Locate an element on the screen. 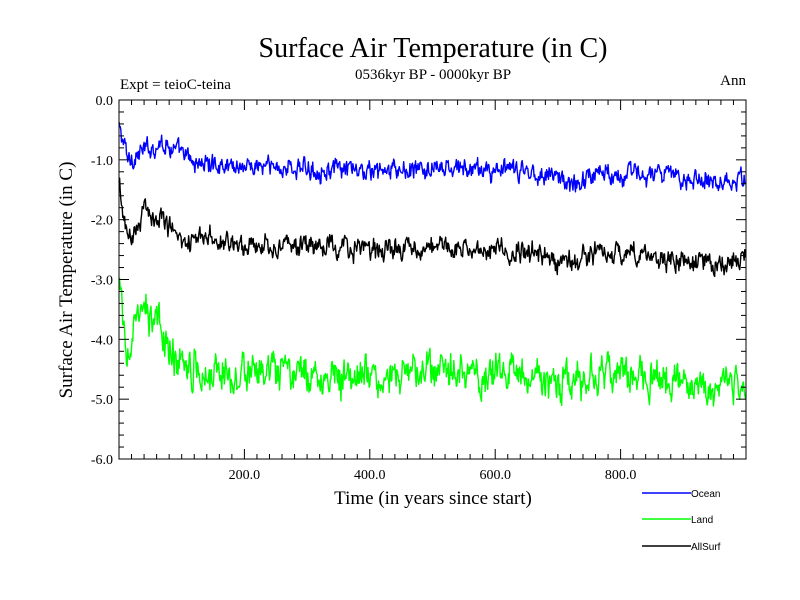 This screenshot has width=800, height=600. y-axis-label: Surface Air Temperature (in C) is located at coordinates (66, 280).